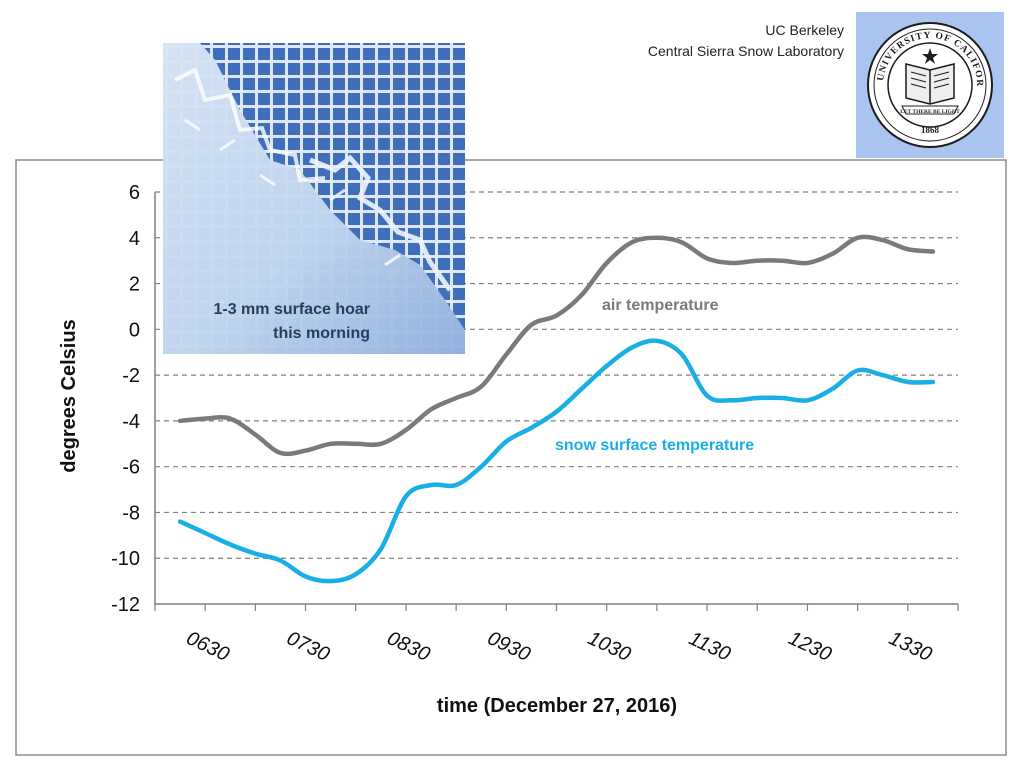 This screenshot has width=1024, height=771. What do you see at coordinates (134, 285) in the screenshot?
I see `y-tick-label: 2` at bounding box center [134, 285].